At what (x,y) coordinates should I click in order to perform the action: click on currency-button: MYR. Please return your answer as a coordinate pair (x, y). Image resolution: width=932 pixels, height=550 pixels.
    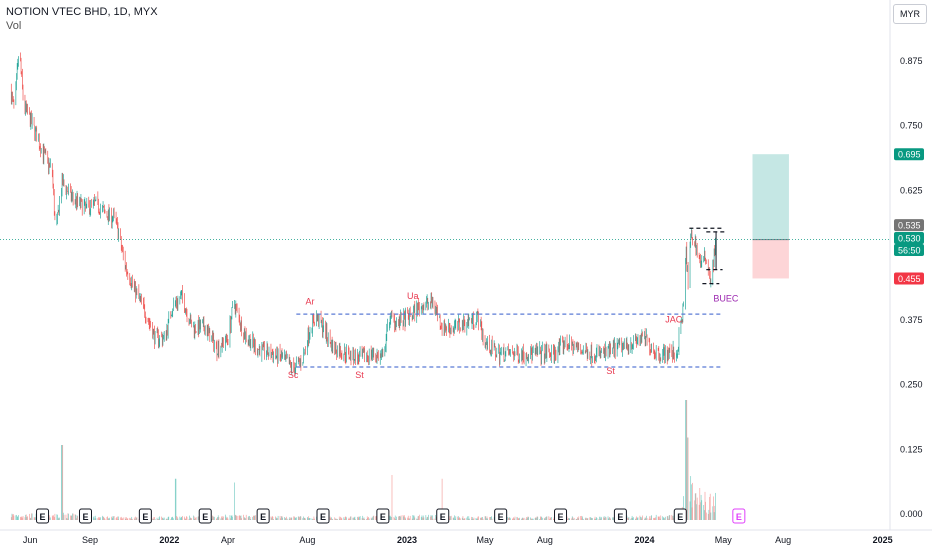
    Looking at the image, I should click on (910, 14).